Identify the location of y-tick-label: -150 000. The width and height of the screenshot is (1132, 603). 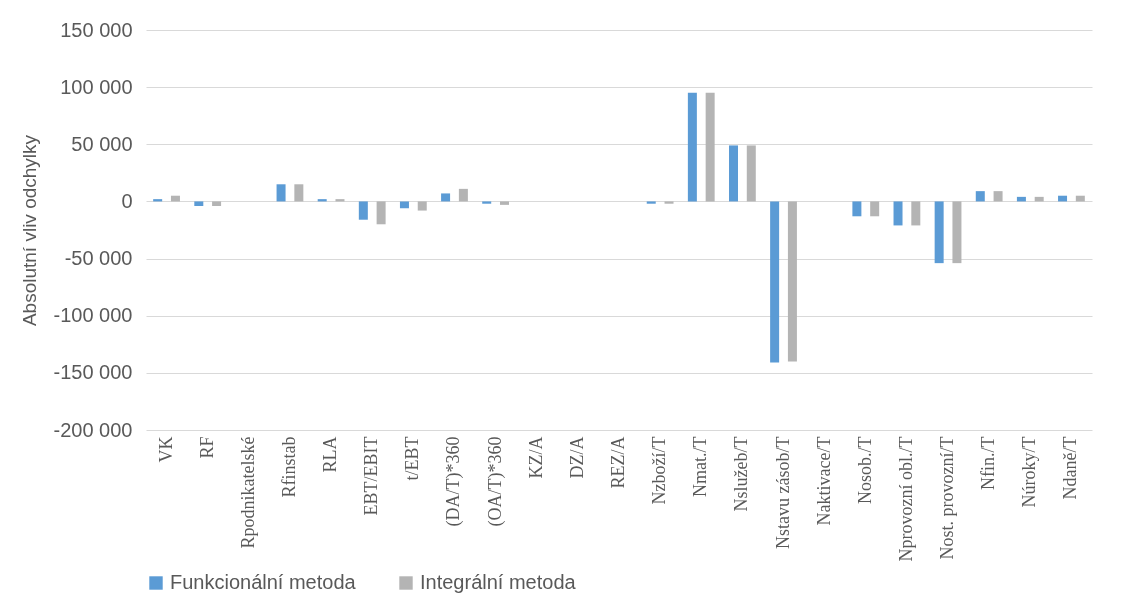
(93, 372).